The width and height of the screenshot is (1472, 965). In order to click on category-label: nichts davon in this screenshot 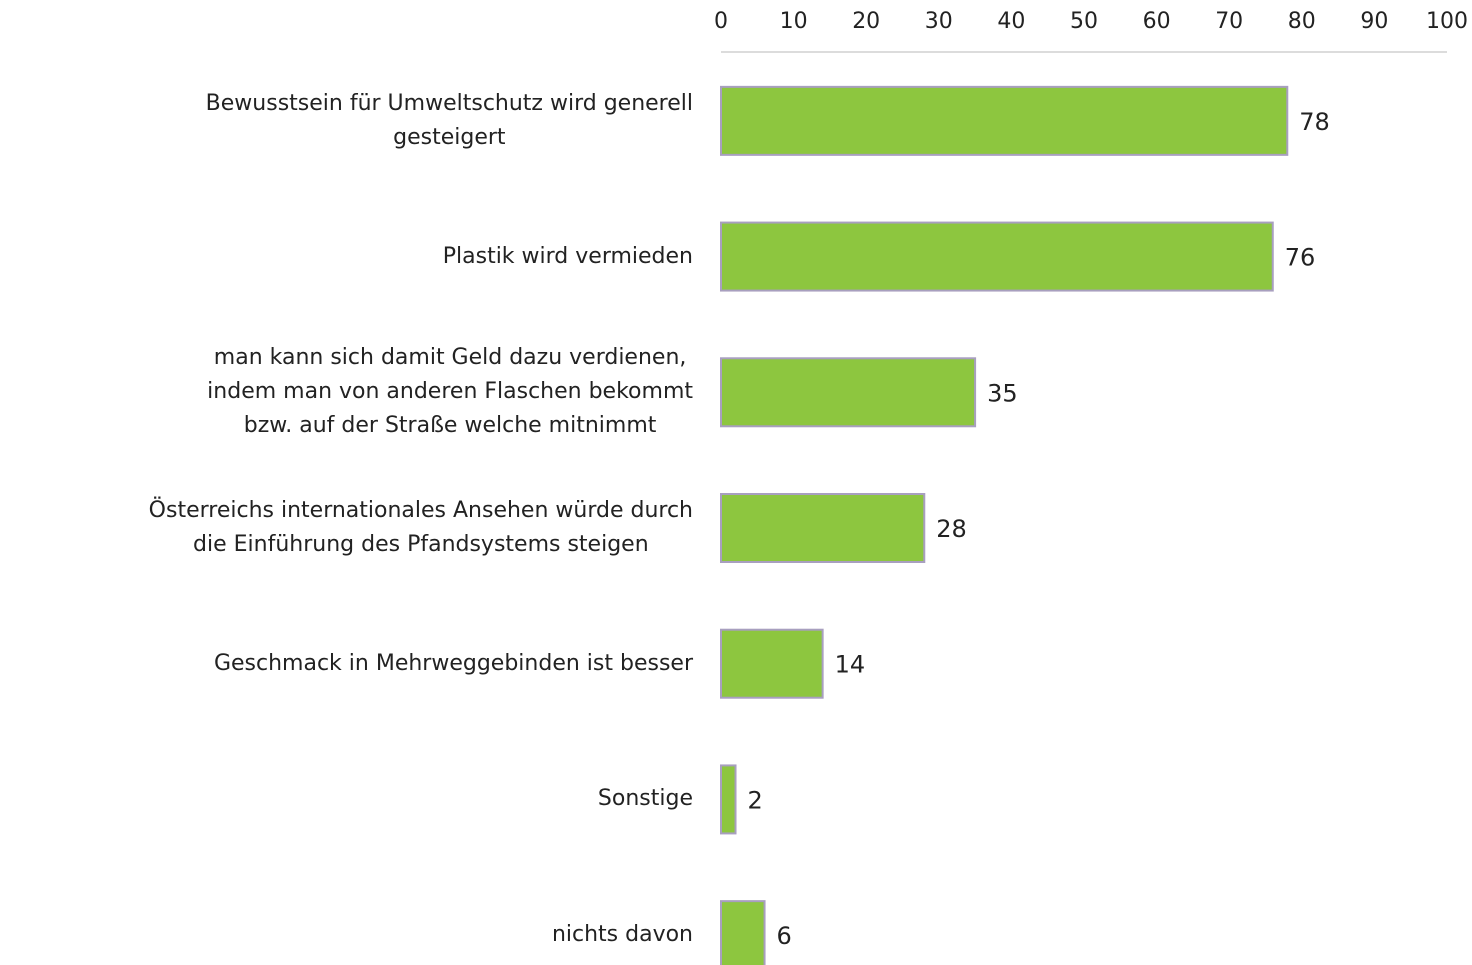, I will do `click(622, 935)`.